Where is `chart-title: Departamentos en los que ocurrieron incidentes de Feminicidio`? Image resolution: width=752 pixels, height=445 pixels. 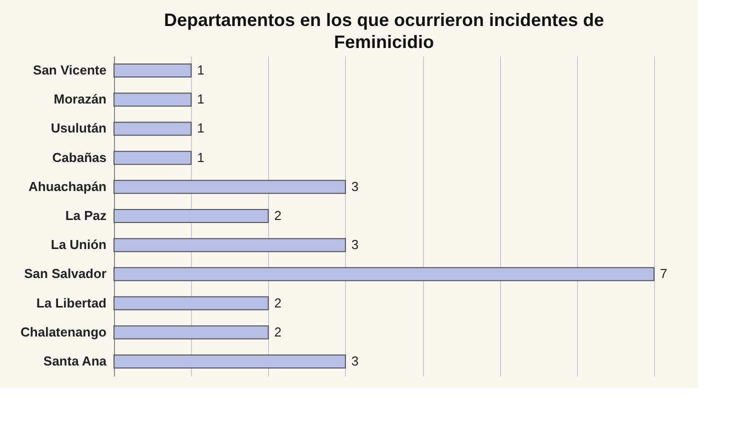
chart-title: Departamentos en los que ocurrieron incidentes de Feminicidio is located at coordinates (384, 31).